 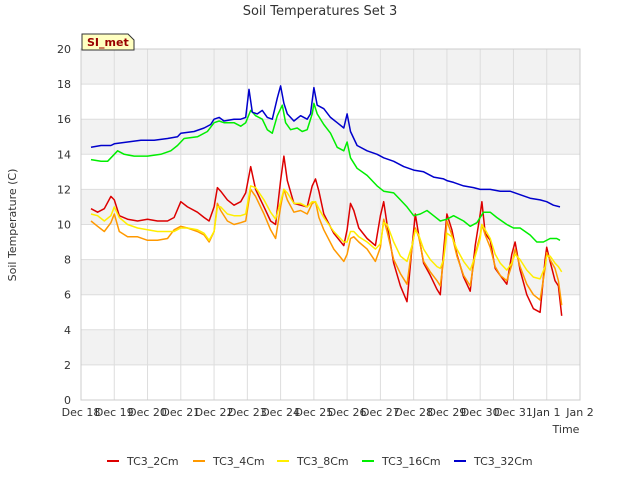 I want to click on y-tick-label-0: 0, so click(x=67, y=400).